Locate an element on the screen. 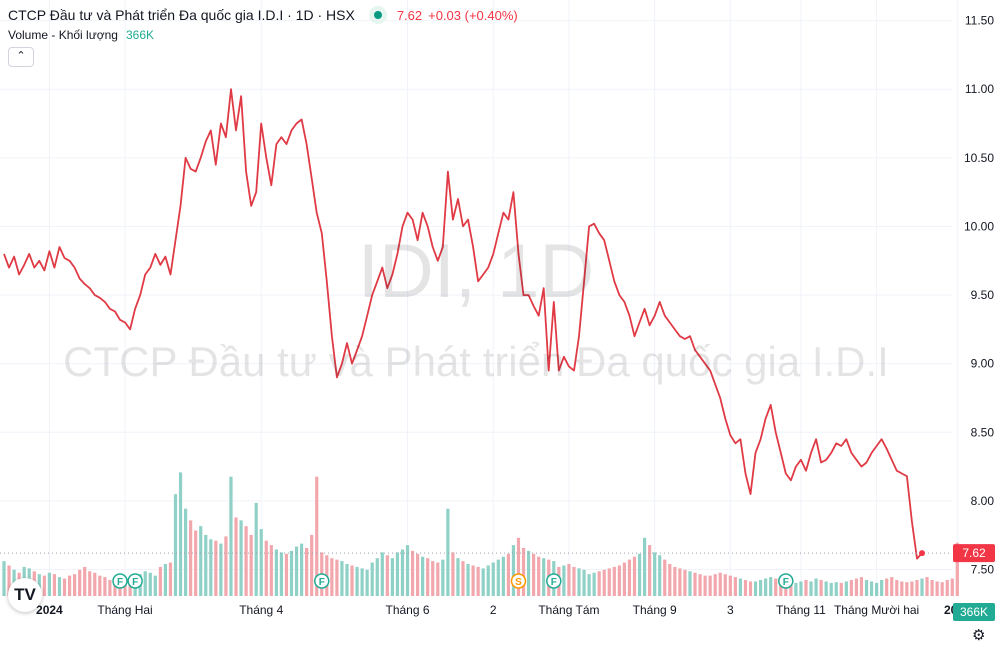  gear-icon: ⚙ is located at coordinates (979, 635).